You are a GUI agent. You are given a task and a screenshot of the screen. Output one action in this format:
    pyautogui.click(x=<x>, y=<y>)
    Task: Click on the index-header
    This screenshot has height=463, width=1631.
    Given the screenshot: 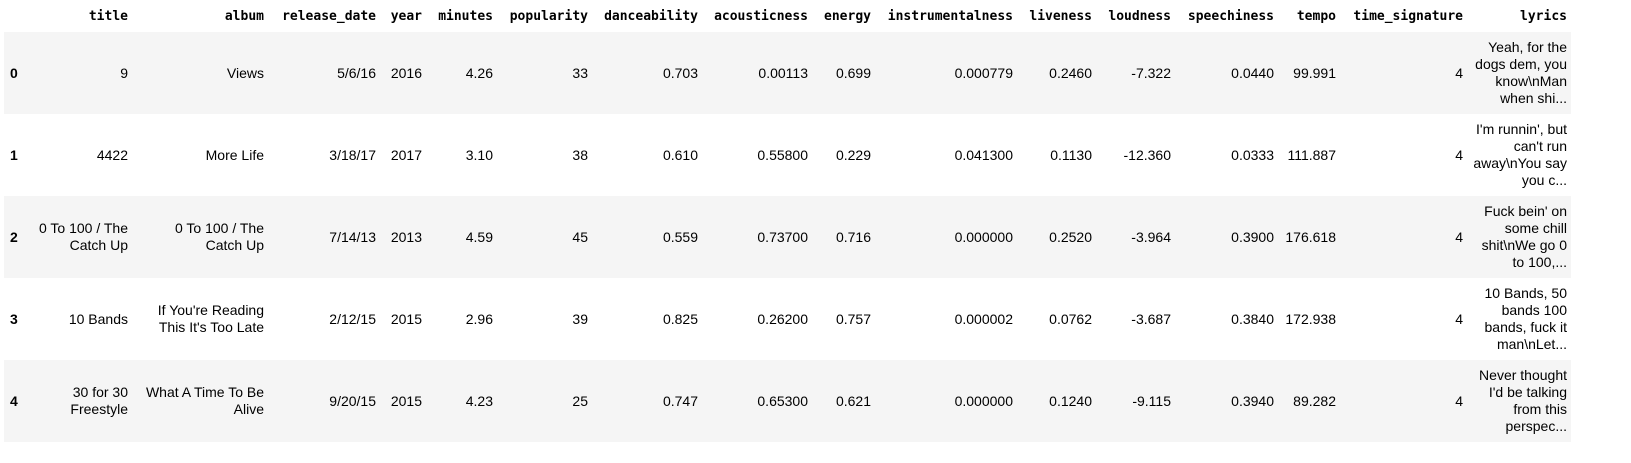 What is the action you would take?
    pyautogui.click(x=16, y=16)
    